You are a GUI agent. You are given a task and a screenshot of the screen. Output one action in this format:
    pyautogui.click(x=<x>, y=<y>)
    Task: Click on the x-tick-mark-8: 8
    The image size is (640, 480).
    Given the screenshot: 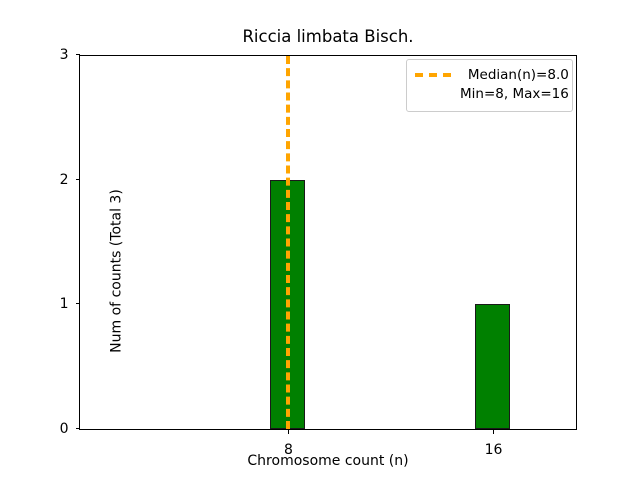 What is the action you would take?
    pyautogui.click(x=288, y=443)
    